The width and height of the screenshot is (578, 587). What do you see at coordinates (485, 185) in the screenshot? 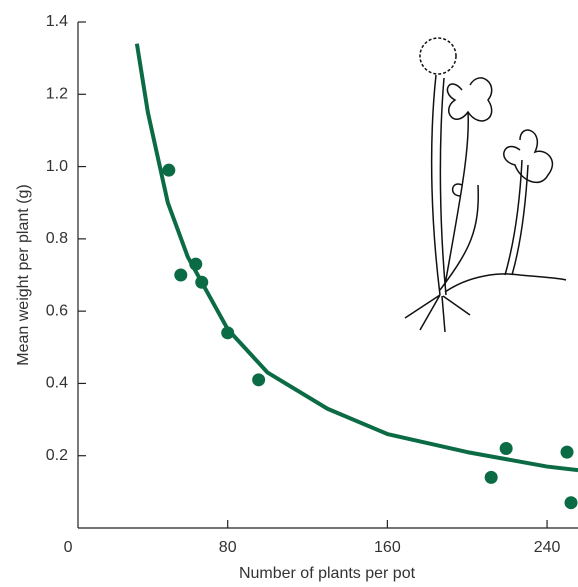
I see `clover-illustration` at bounding box center [485, 185].